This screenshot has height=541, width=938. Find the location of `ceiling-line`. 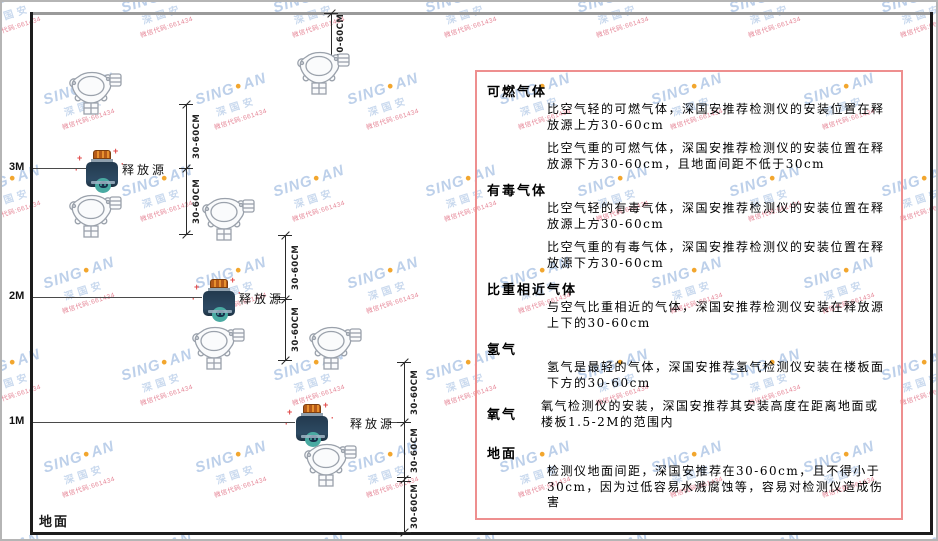

ceiling-line is located at coordinates (481, 13).